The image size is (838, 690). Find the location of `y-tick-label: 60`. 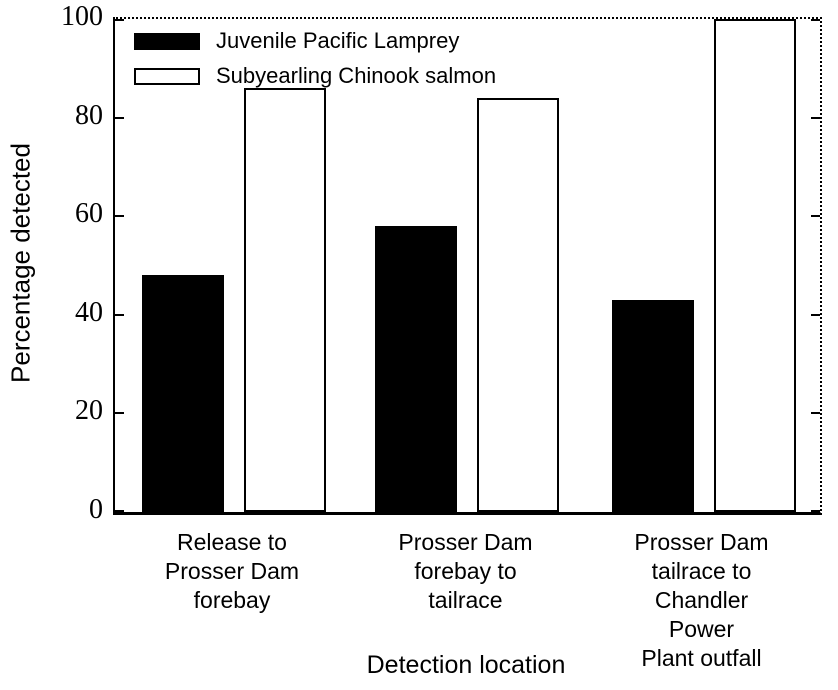

y-tick-label: 60 is located at coordinates (89, 214).